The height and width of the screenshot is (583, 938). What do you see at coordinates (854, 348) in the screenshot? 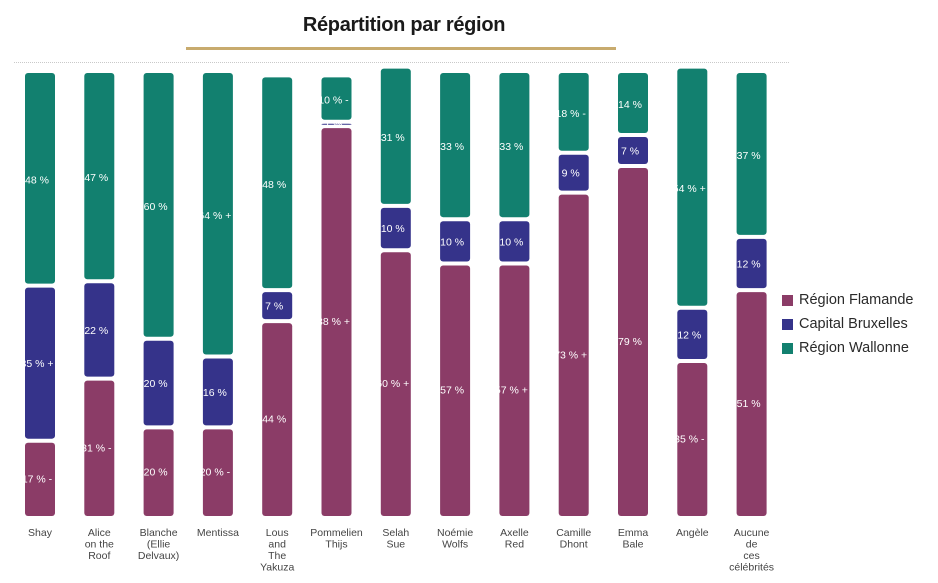
I see `legend-label: Région Wallonne` at bounding box center [854, 348].